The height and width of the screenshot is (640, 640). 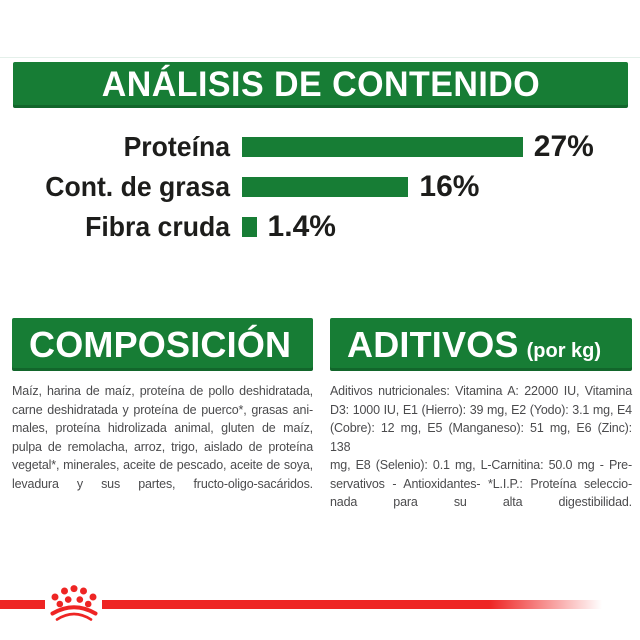 I want to click on brand-stripe-main, so click(x=371, y=604).